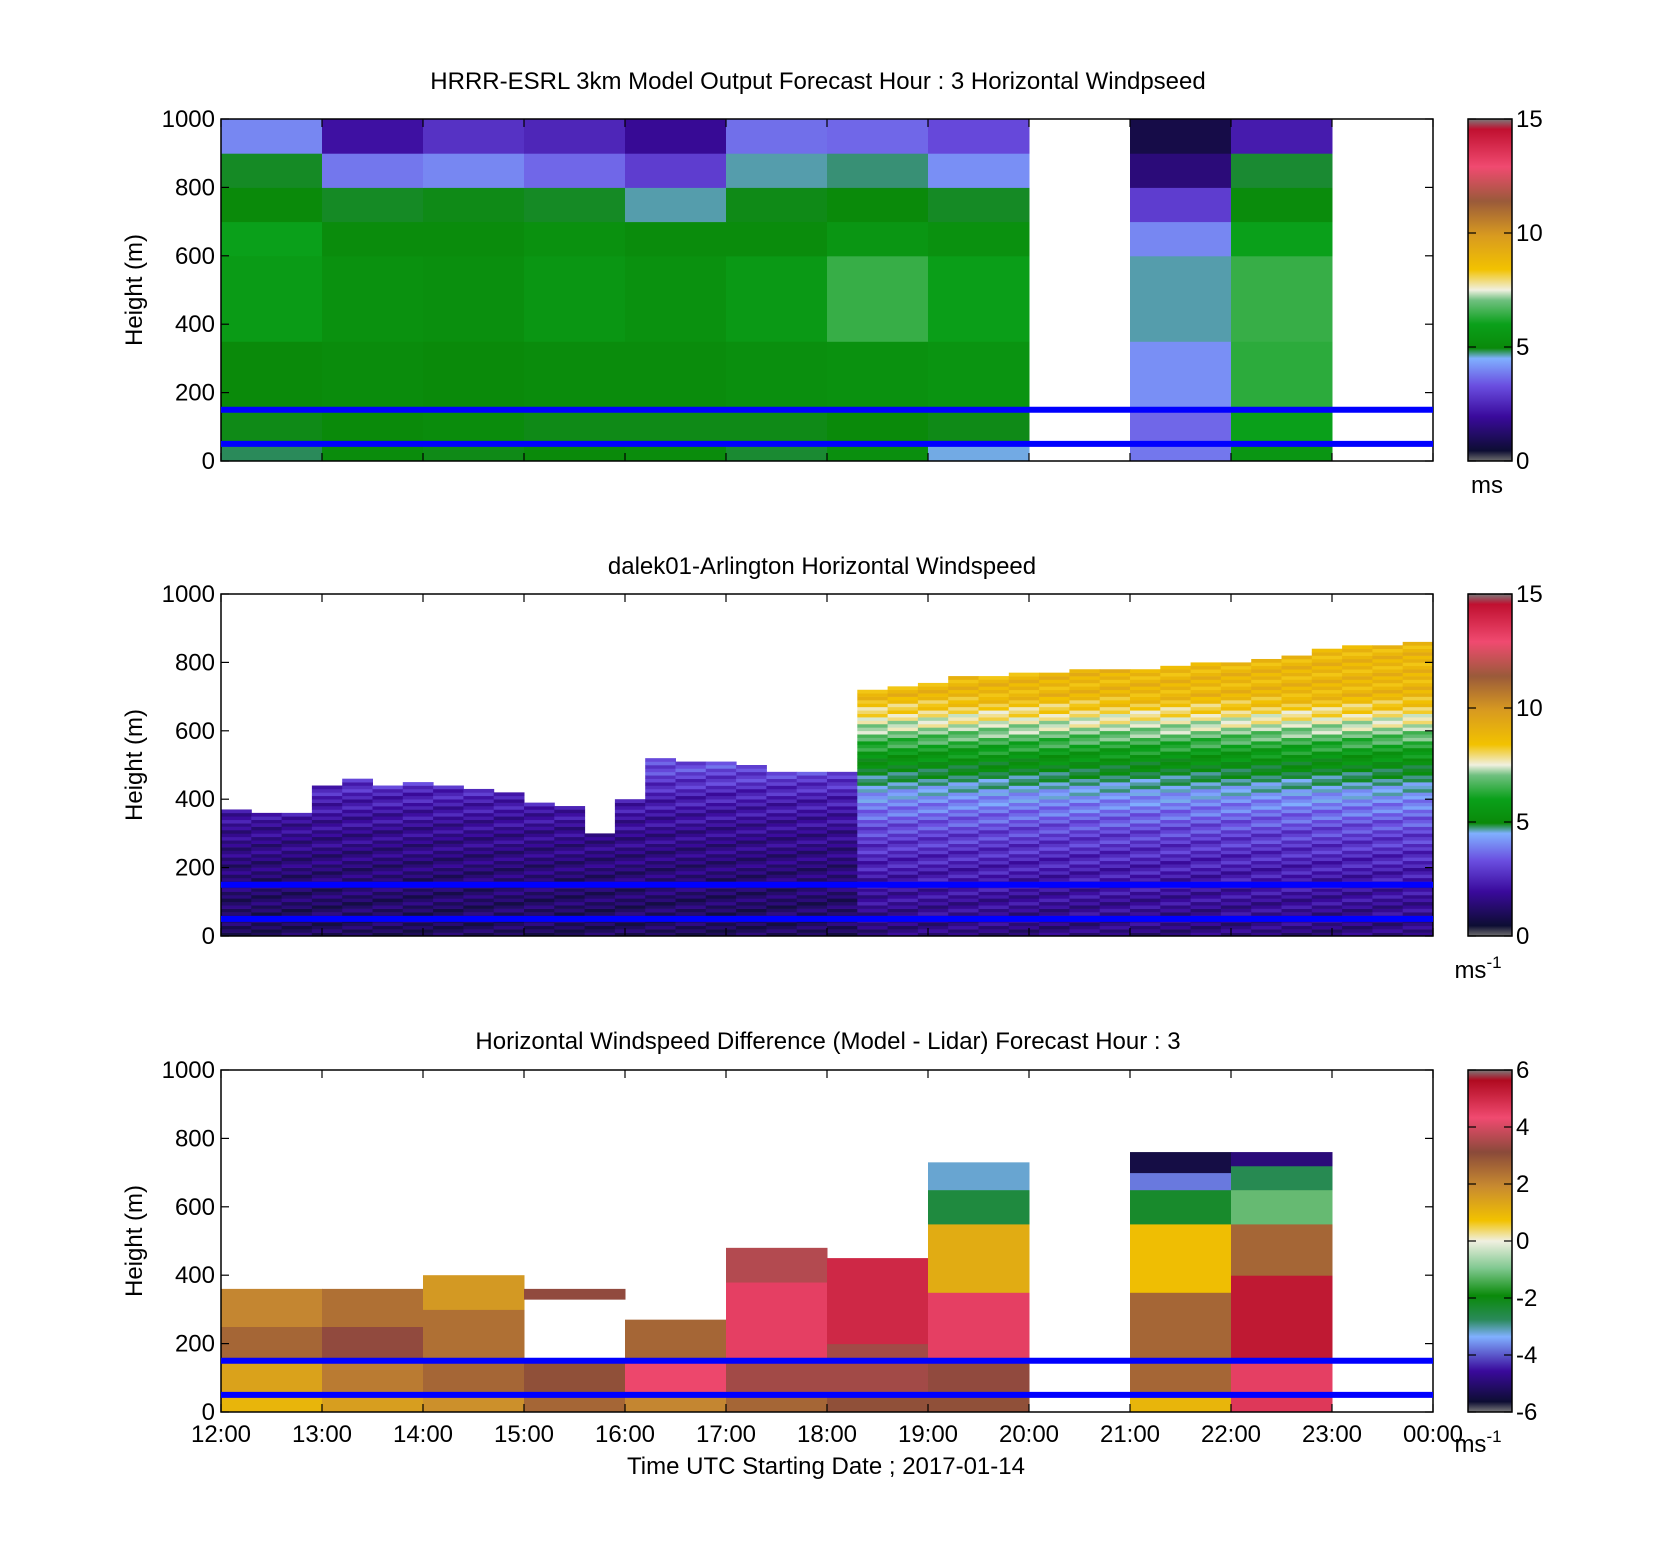  I want to click on panel-2-colorbar, so click(1490, 765).